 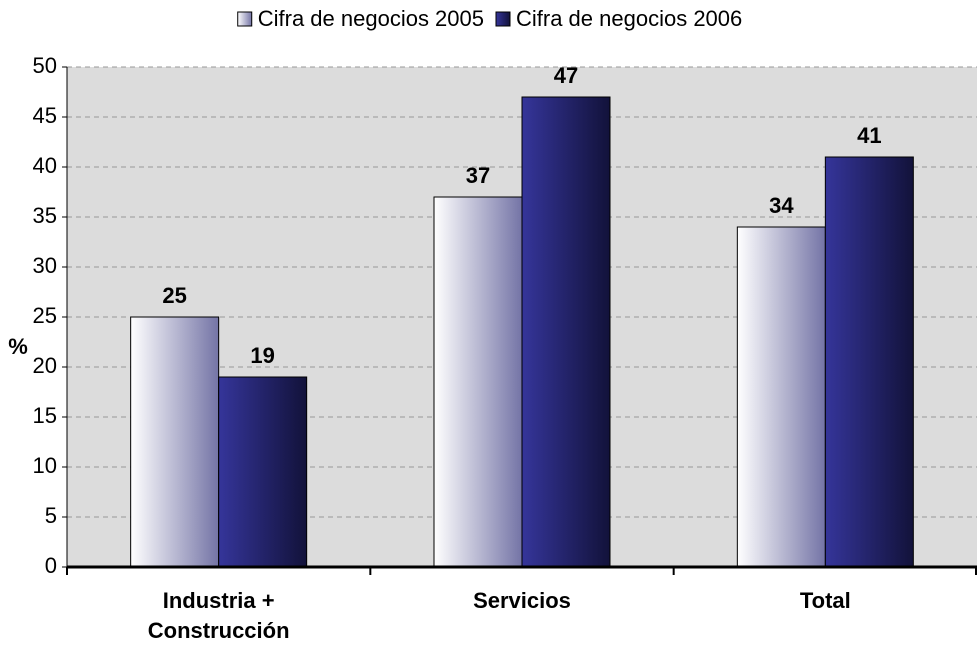 What do you see at coordinates (781, 205) in the screenshot?
I see `data-label: 34` at bounding box center [781, 205].